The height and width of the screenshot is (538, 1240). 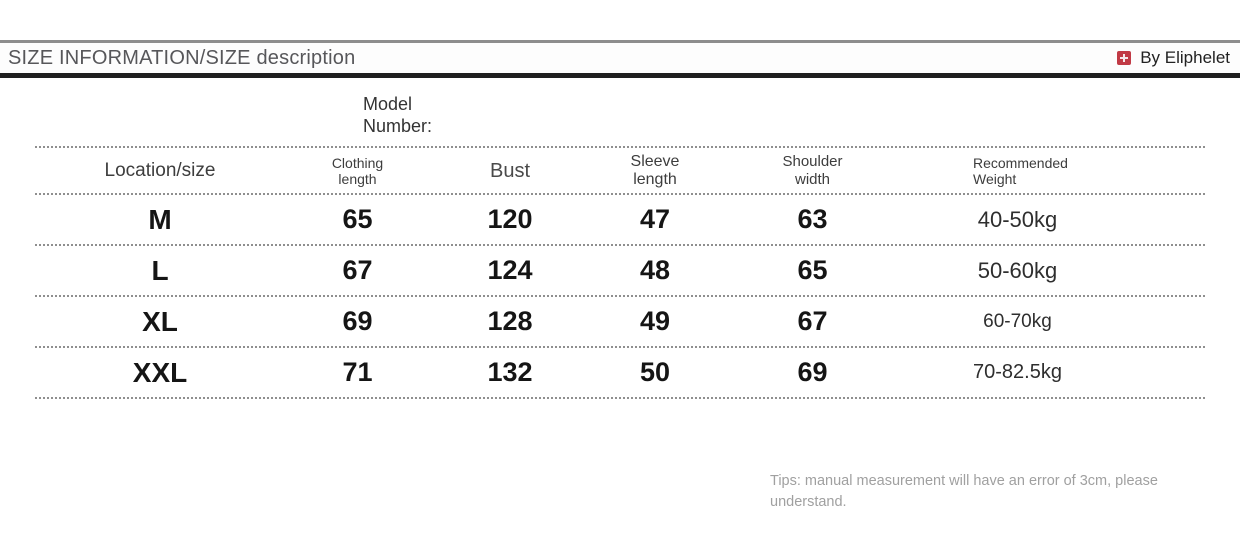 I want to click on clothing-length-value: 69, so click(x=357, y=321).